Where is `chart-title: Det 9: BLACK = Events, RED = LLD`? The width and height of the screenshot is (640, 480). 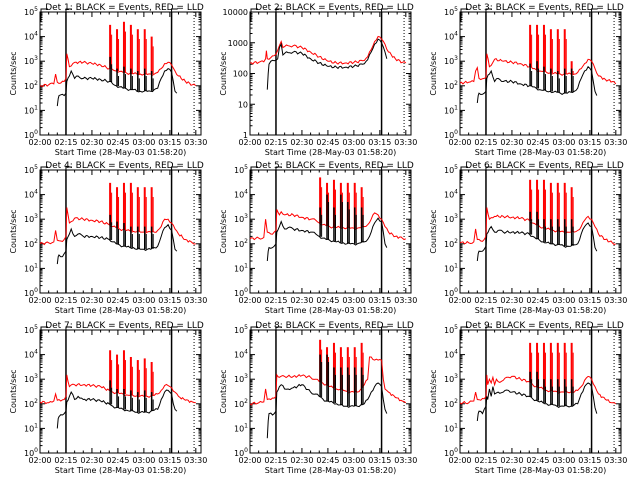
chart-title: Det 9: BLACK = Events, RED = LLD is located at coordinates (544, 326).